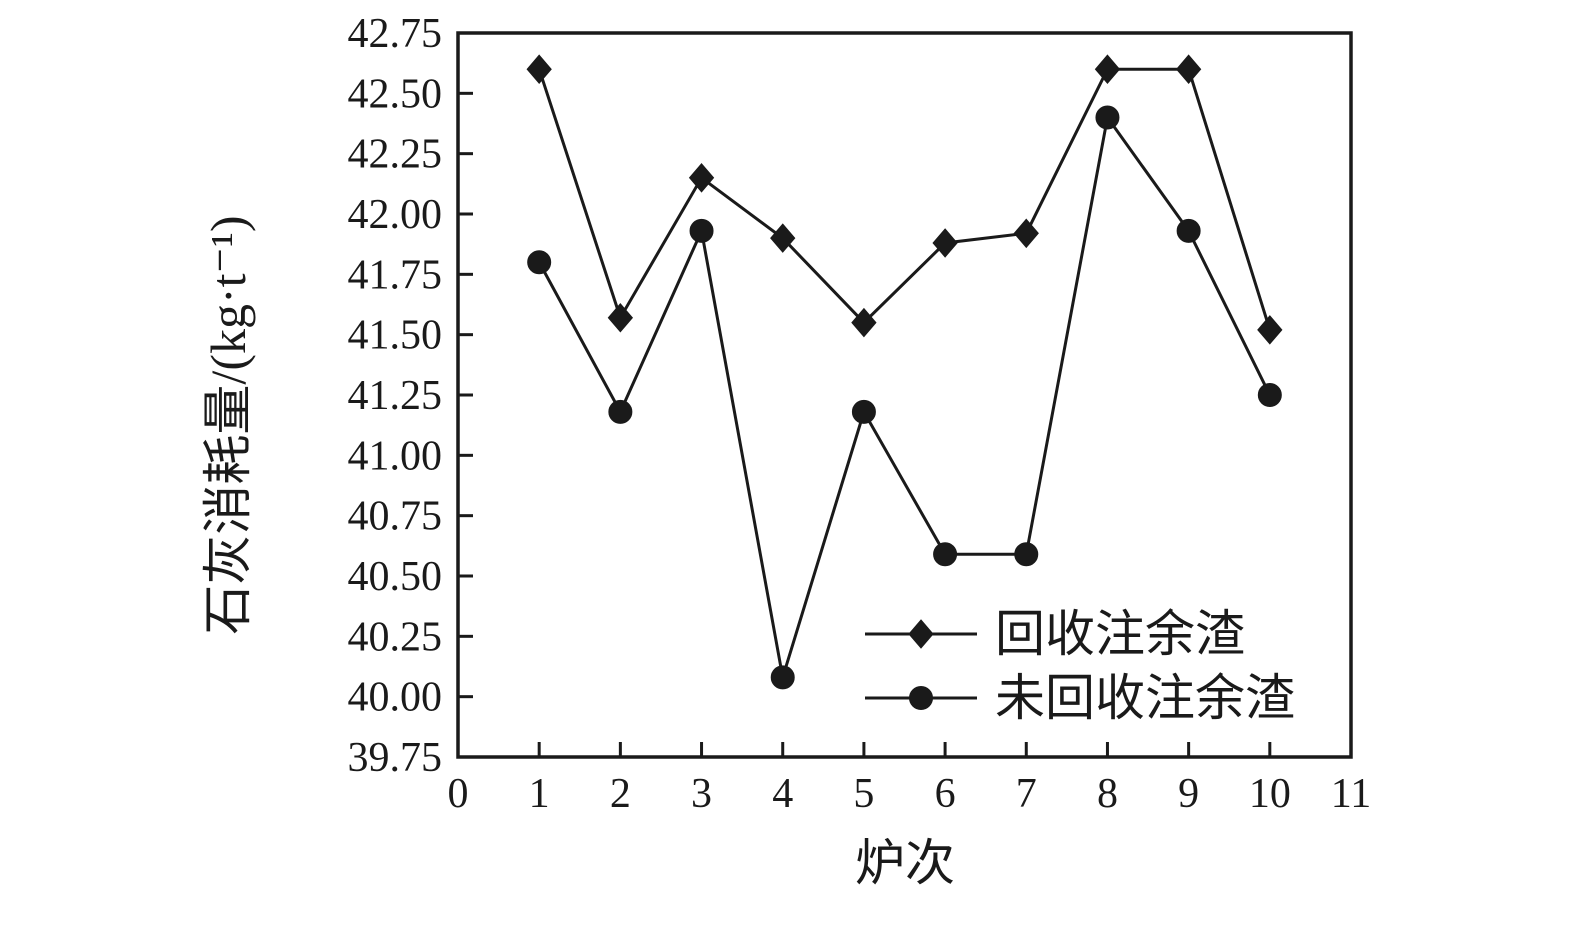 The width and height of the screenshot is (1575, 925). Describe the element at coordinates (905, 863) in the screenshot. I see `x-axis-label: 炉次` at that location.